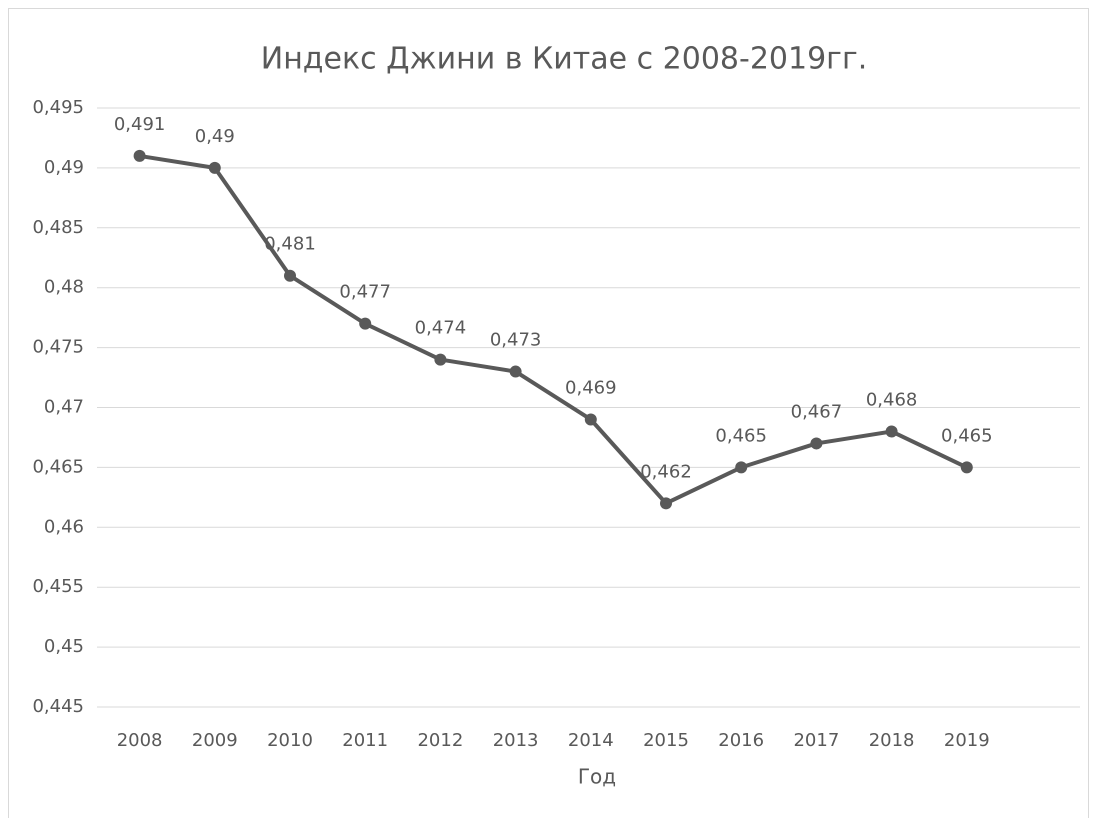 This screenshot has height=818, width=1096. What do you see at coordinates (741, 740) in the screenshot?
I see `x-tick-label: 2016` at bounding box center [741, 740].